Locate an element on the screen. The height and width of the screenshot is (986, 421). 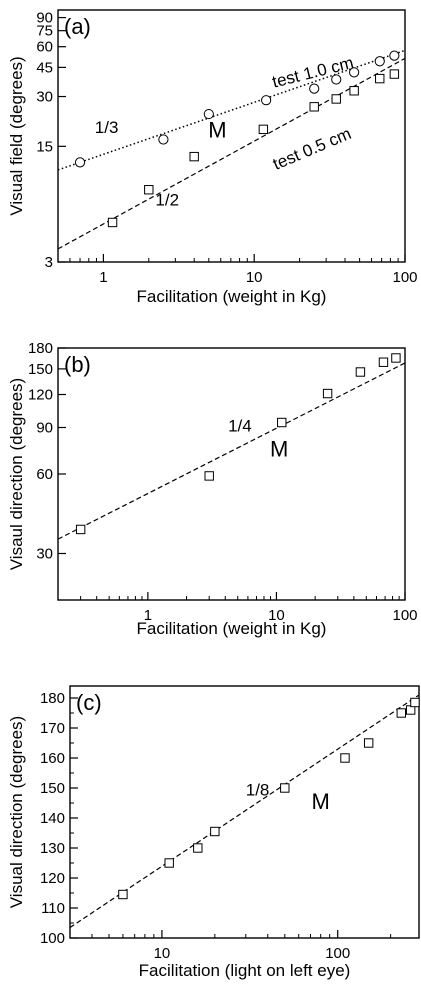
y-tick-label: 75 is located at coordinates (44, 31).